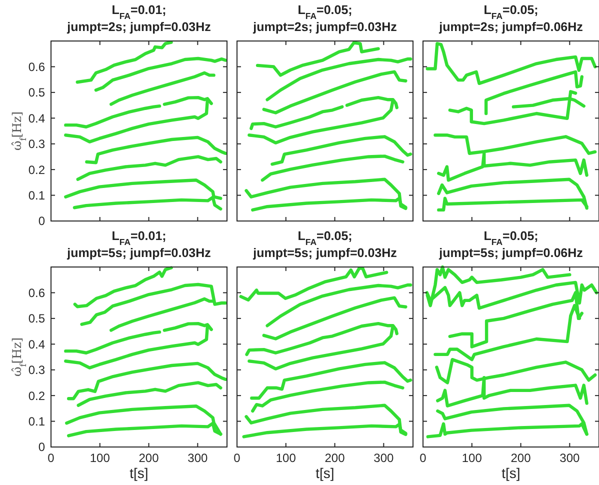 The width and height of the screenshot is (599, 485). Describe the element at coordinates (510, 18) in the screenshot. I see `chart-title: L$_{FA}$=0.05; jumpt=2s; jumpf=0.06Hz` at that location.